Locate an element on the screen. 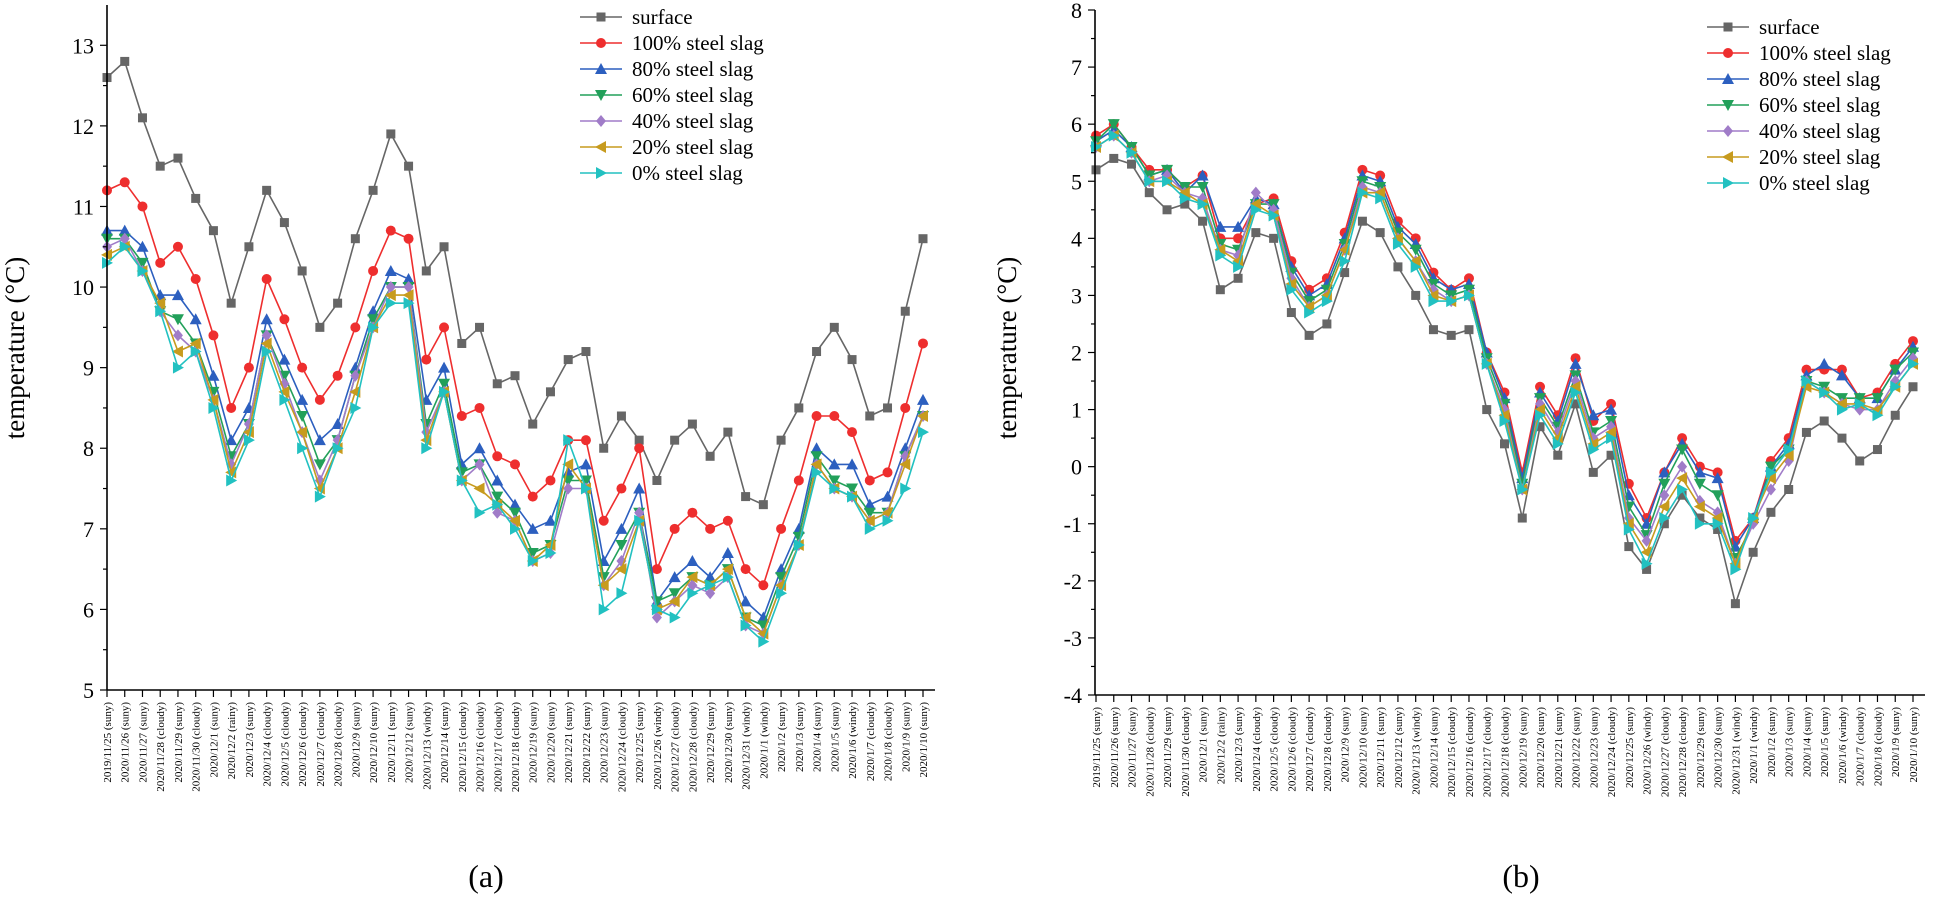 This screenshot has width=1945, height=900. x-tick-label-a: 2019/11/25 (suny) is located at coordinates (108, 742).